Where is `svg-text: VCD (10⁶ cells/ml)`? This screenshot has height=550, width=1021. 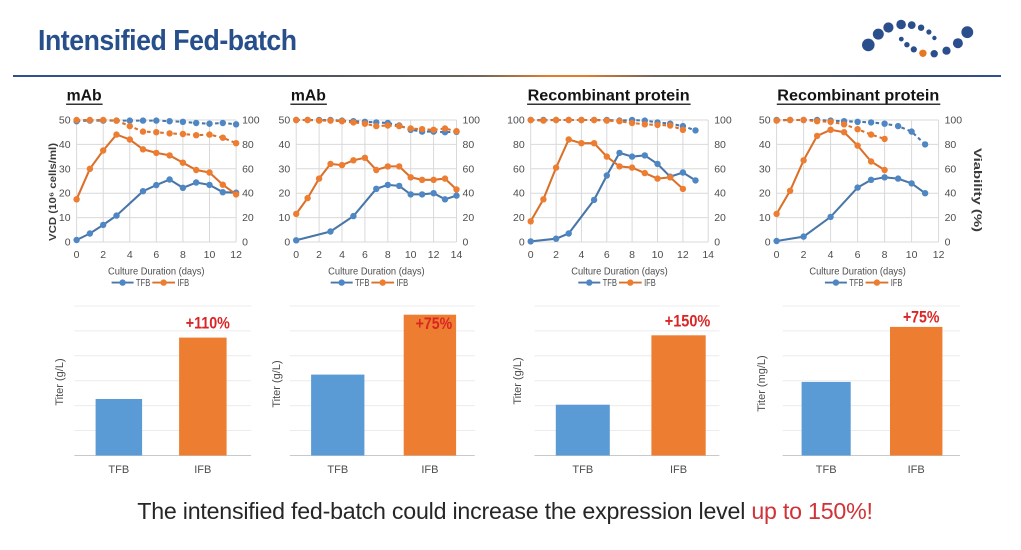
svg-text: VCD (10⁶ cells/ml) is located at coordinates (53, 192).